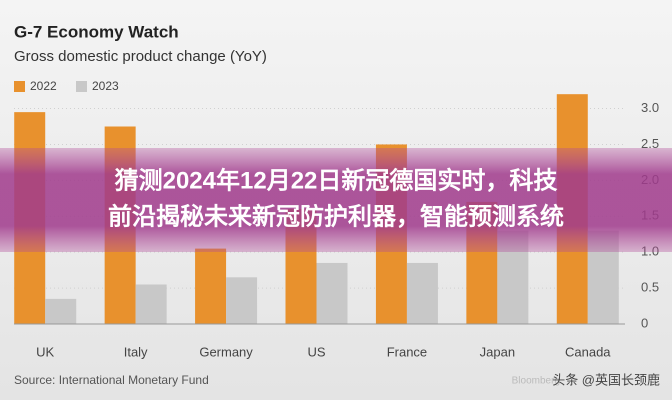 Image resolution: width=672 pixels, height=400 pixels. I want to click on source: Source: International Monetary Fund, so click(111, 380).